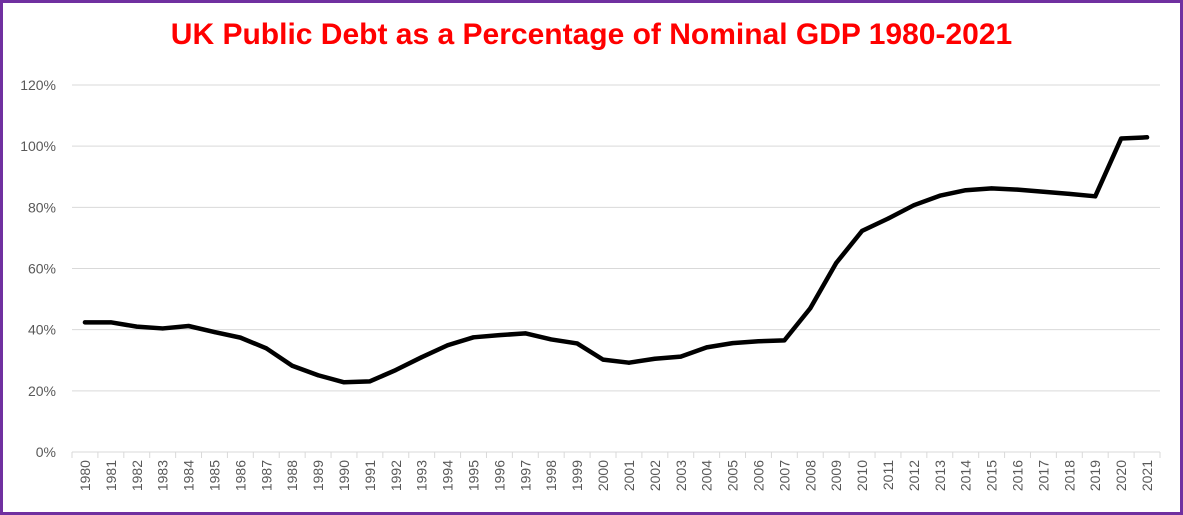 The height and width of the screenshot is (515, 1183). Describe the element at coordinates (42, 391) in the screenshot. I see `y-tick-label: 20%` at that location.